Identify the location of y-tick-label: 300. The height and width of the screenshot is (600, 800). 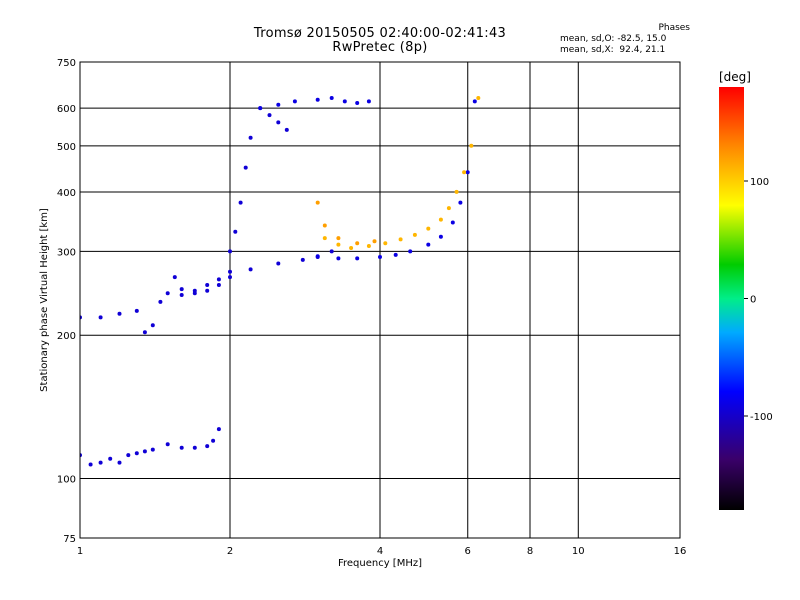
(66, 252).